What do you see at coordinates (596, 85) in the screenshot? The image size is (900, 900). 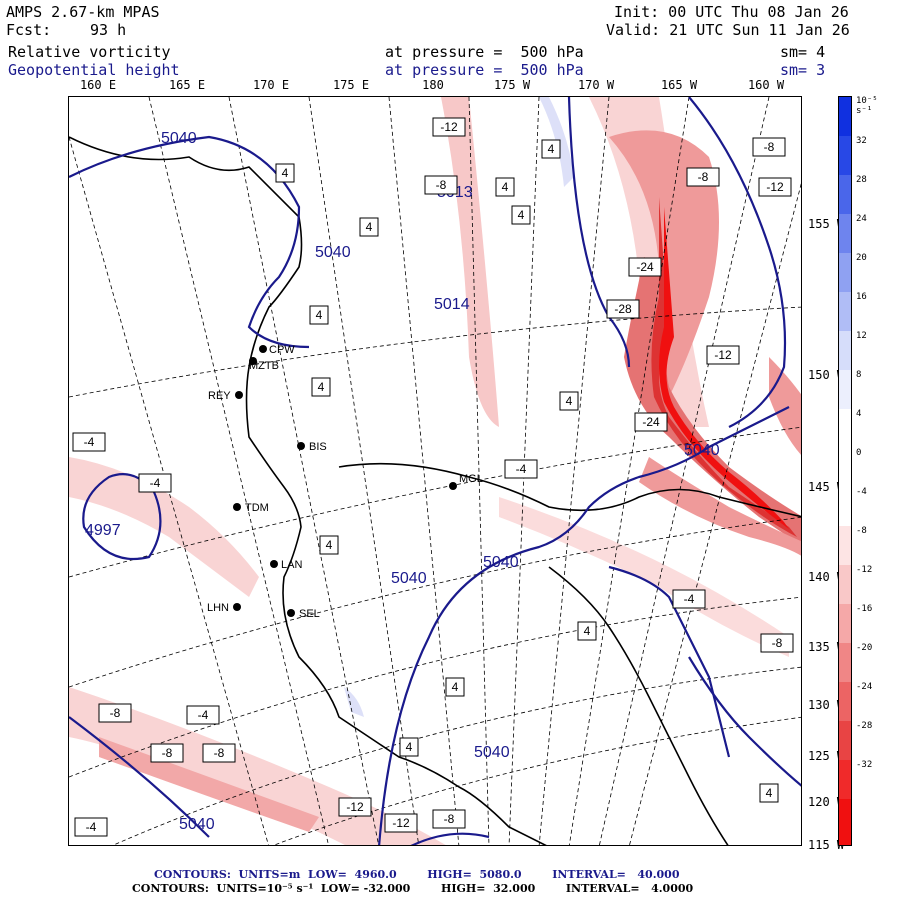 I see `lon-label: 170 W` at bounding box center [596, 85].